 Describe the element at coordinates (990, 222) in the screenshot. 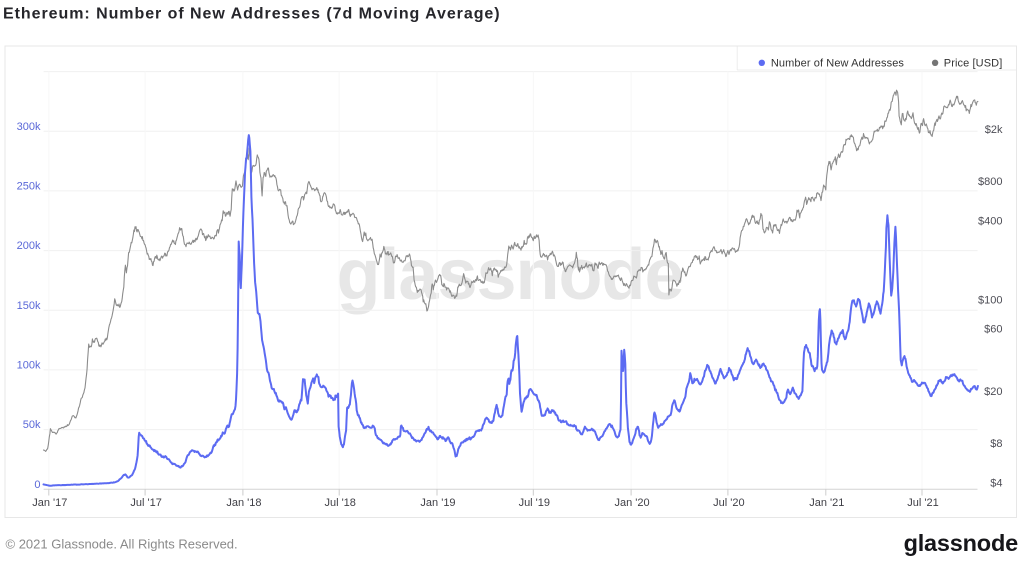

I see `svg-text: $400` at that location.